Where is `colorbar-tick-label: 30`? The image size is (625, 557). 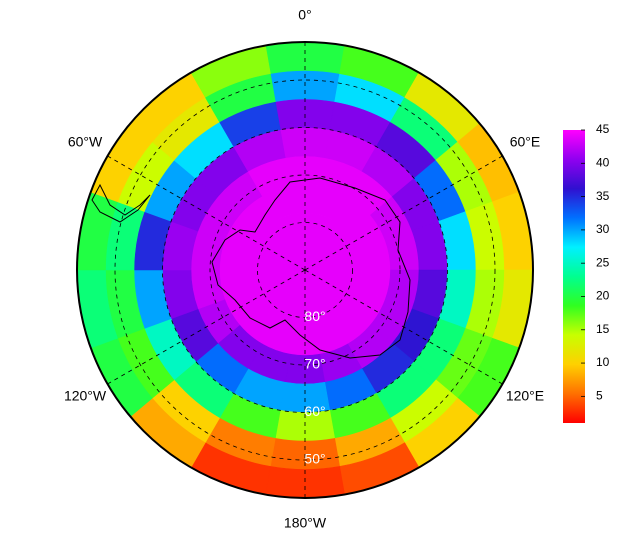 colorbar-tick-label: 30 is located at coordinates (603, 229).